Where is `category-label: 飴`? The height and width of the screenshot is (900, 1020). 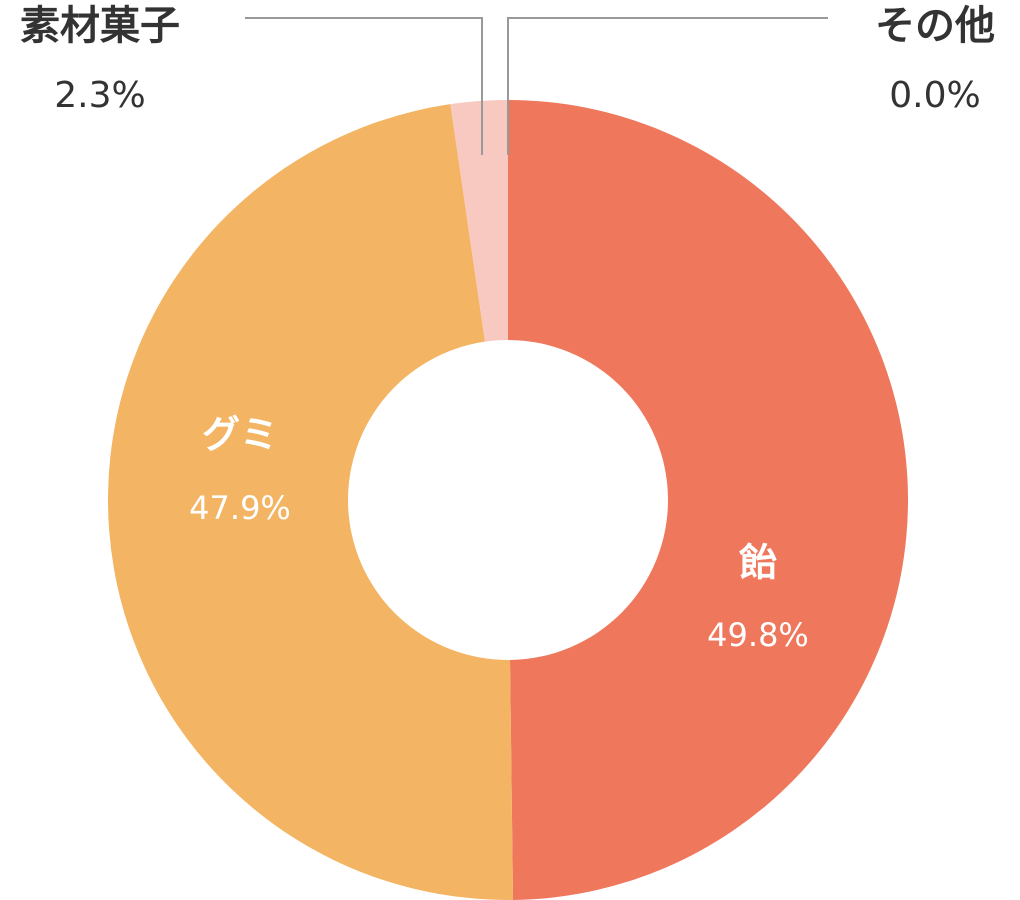 category-label: 飴 is located at coordinates (758, 563).